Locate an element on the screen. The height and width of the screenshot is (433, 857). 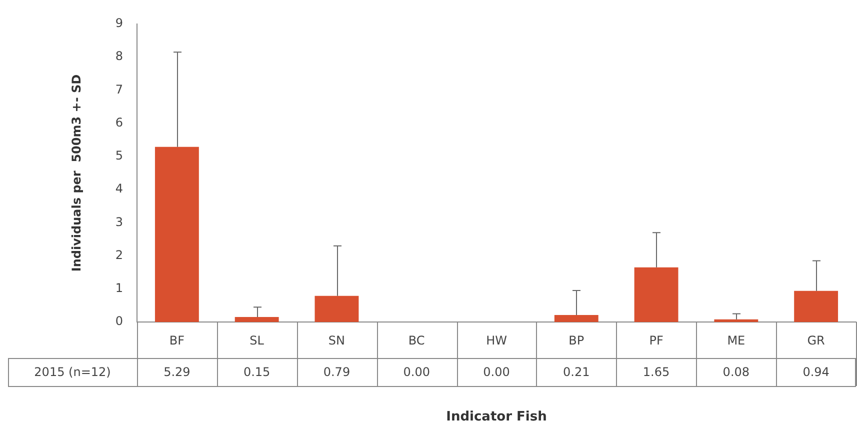
y-tick-label: 3 is located at coordinates (119, 221).